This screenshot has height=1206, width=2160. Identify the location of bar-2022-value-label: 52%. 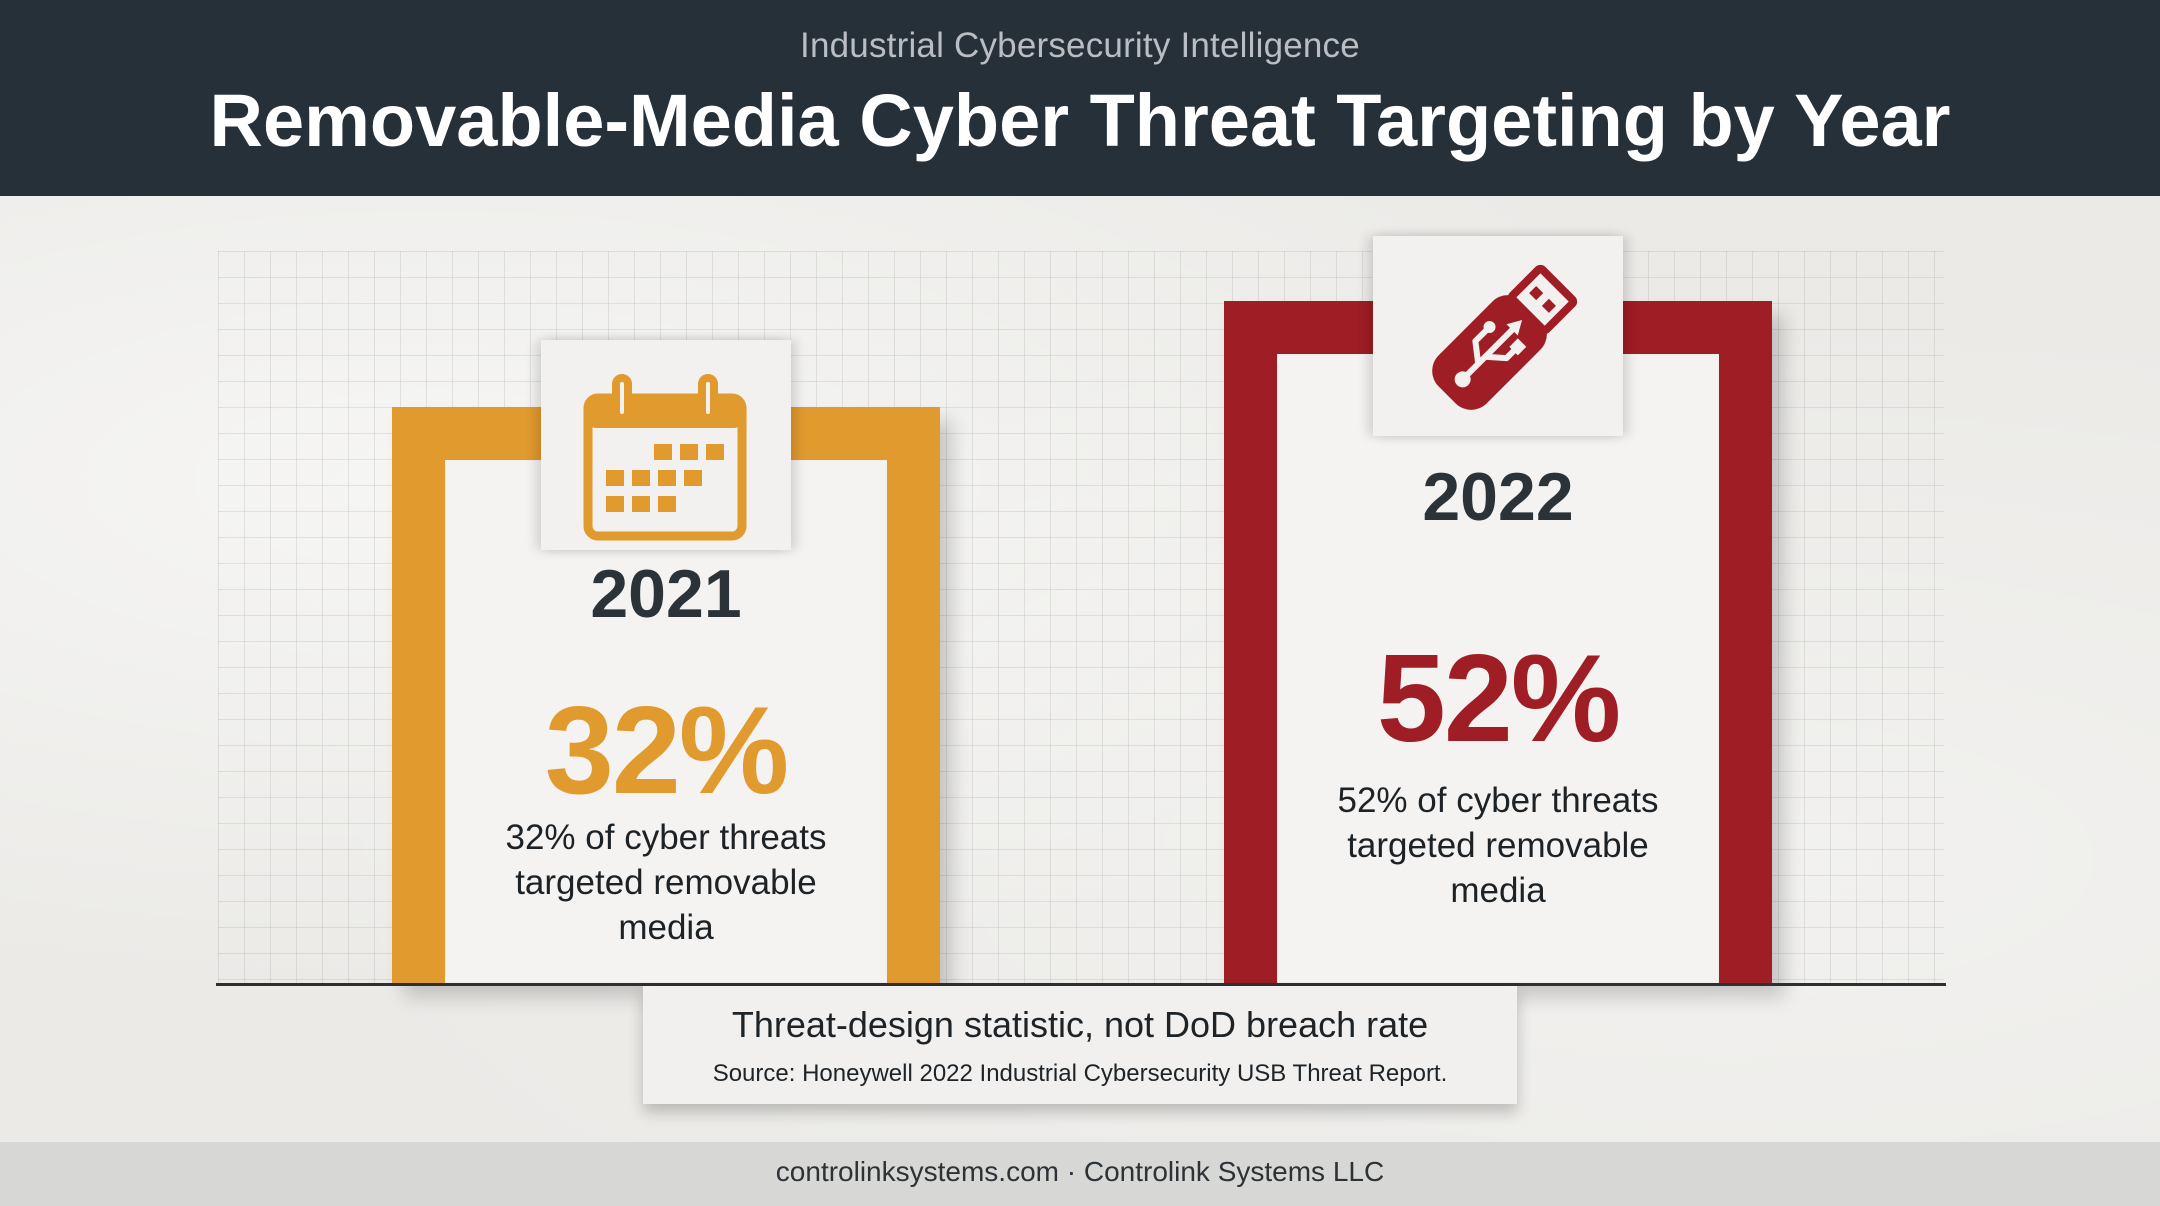
(1498, 699).